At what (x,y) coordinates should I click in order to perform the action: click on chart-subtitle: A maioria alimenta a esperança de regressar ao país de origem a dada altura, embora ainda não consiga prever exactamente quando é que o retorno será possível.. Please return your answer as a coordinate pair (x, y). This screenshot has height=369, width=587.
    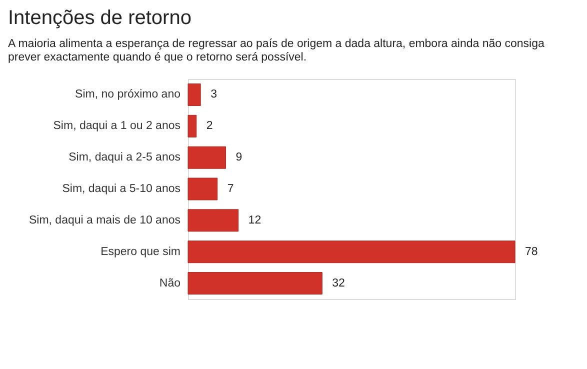
    Looking at the image, I should click on (276, 51).